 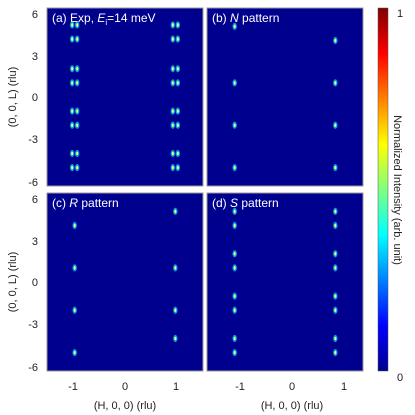 What do you see at coordinates (13, 282) in the screenshot?
I see `y-axis-label-bottom: (0, 0, L) (rlu)` at bounding box center [13, 282].